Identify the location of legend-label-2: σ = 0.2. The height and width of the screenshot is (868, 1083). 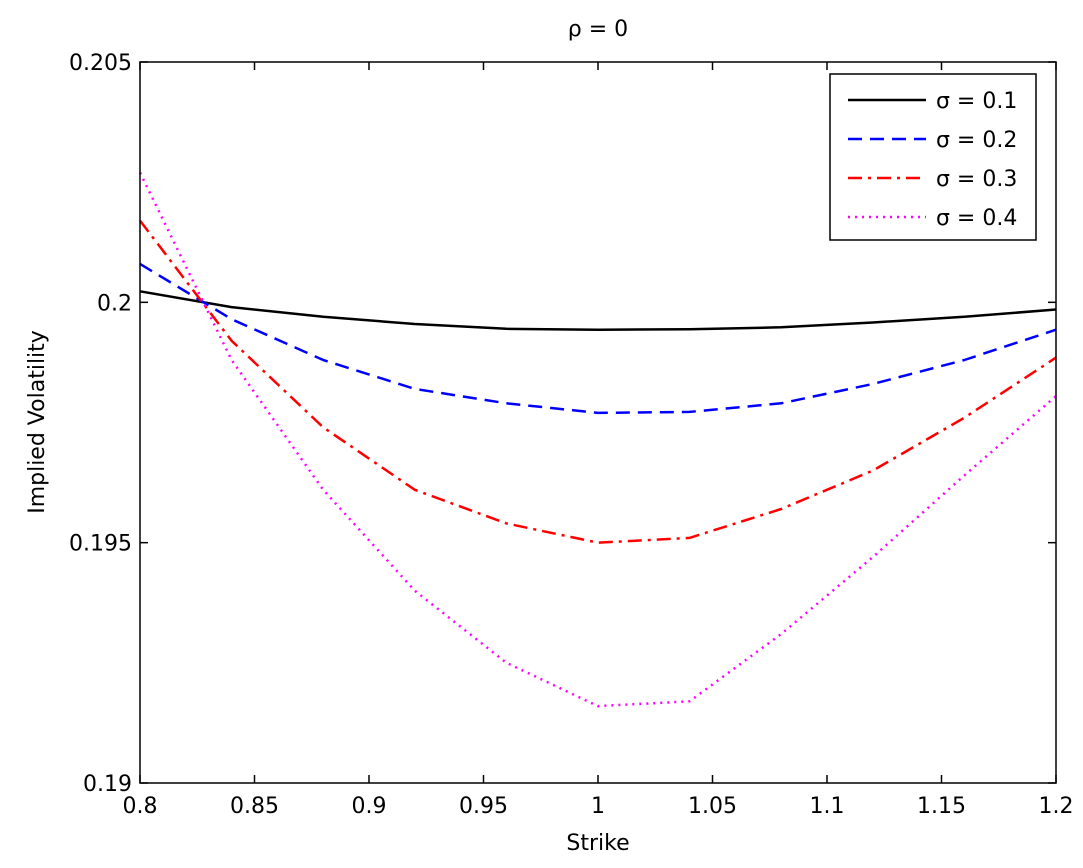
(976, 140).